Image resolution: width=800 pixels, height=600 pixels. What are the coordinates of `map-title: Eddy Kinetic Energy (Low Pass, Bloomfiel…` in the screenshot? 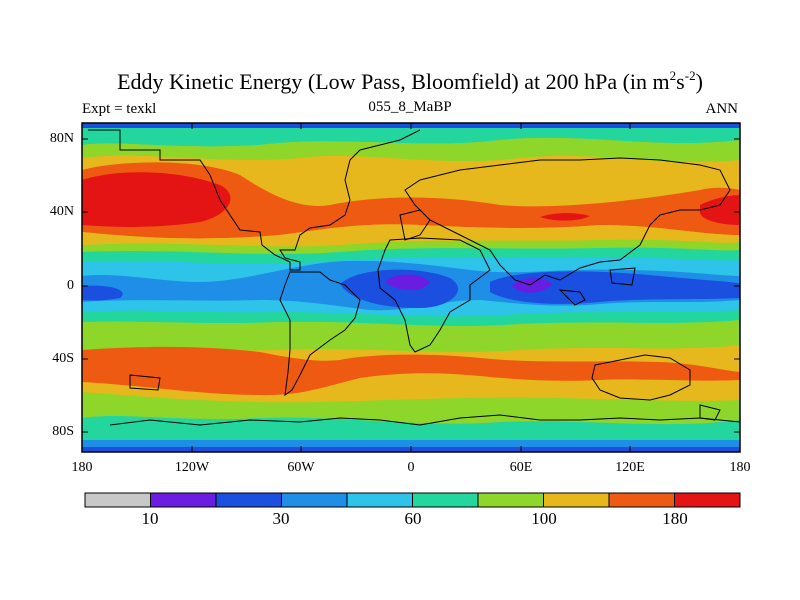 It's located at (410, 81).